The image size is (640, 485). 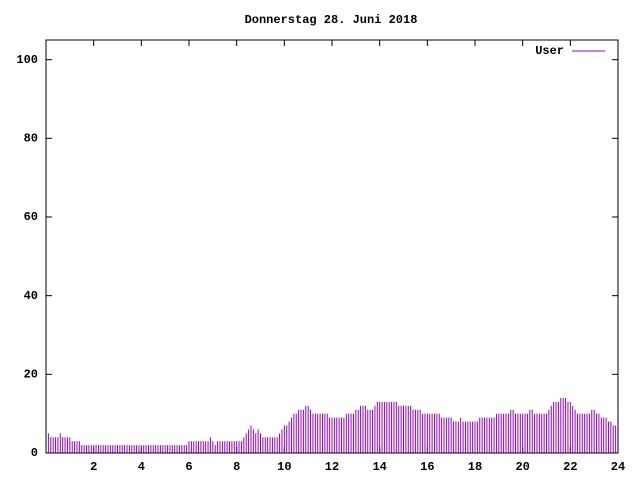 What do you see at coordinates (31, 296) in the screenshot?
I see `y-tick-label: 40` at bounding box center [31, 296].